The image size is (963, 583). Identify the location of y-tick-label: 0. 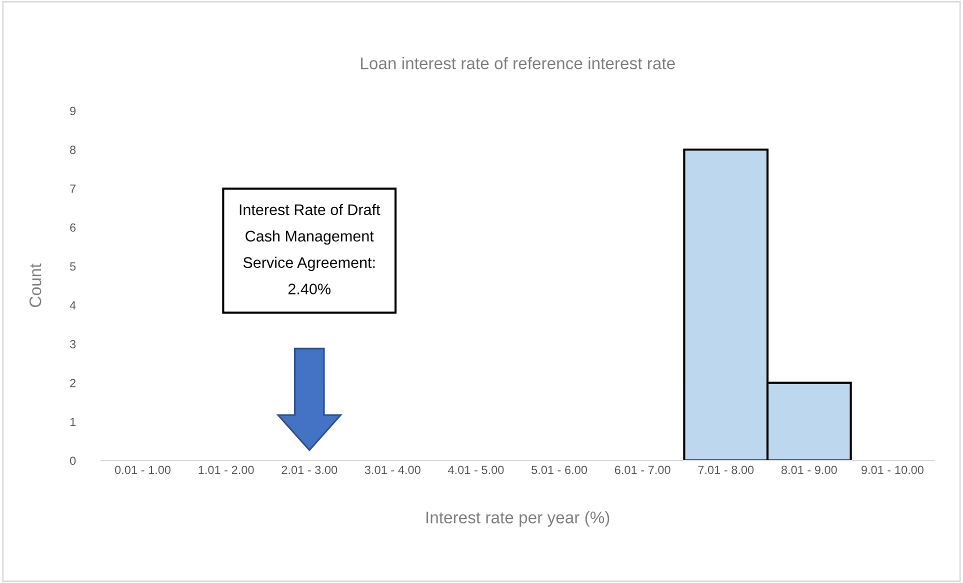
(73, 460).